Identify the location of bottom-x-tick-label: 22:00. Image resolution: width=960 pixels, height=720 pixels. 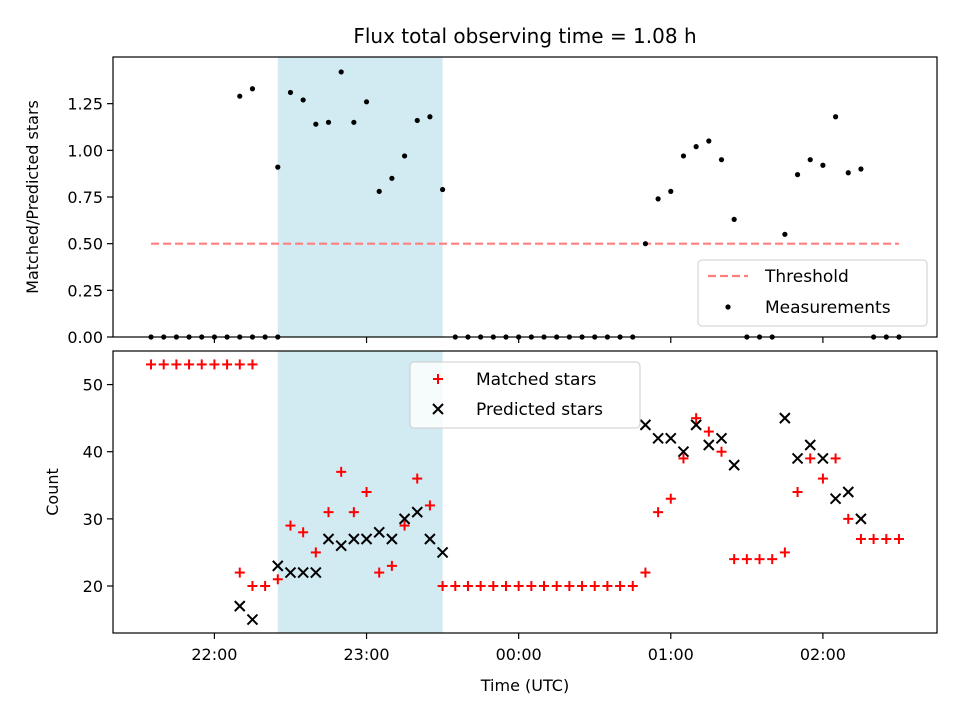
(214, 654).